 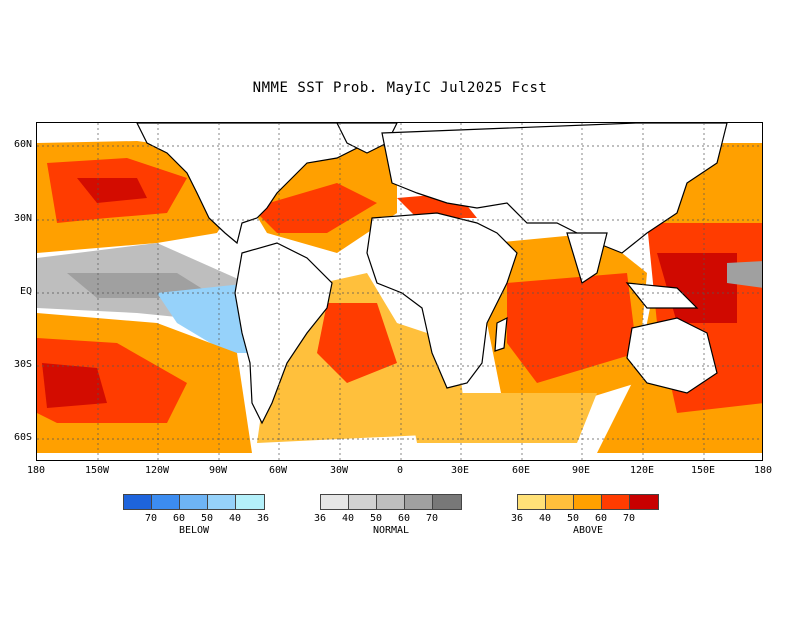 What do you see at coordinates (744, 274) in the screenshot?
I see `shade-wpac-normal` at bounding box center [744, 274].